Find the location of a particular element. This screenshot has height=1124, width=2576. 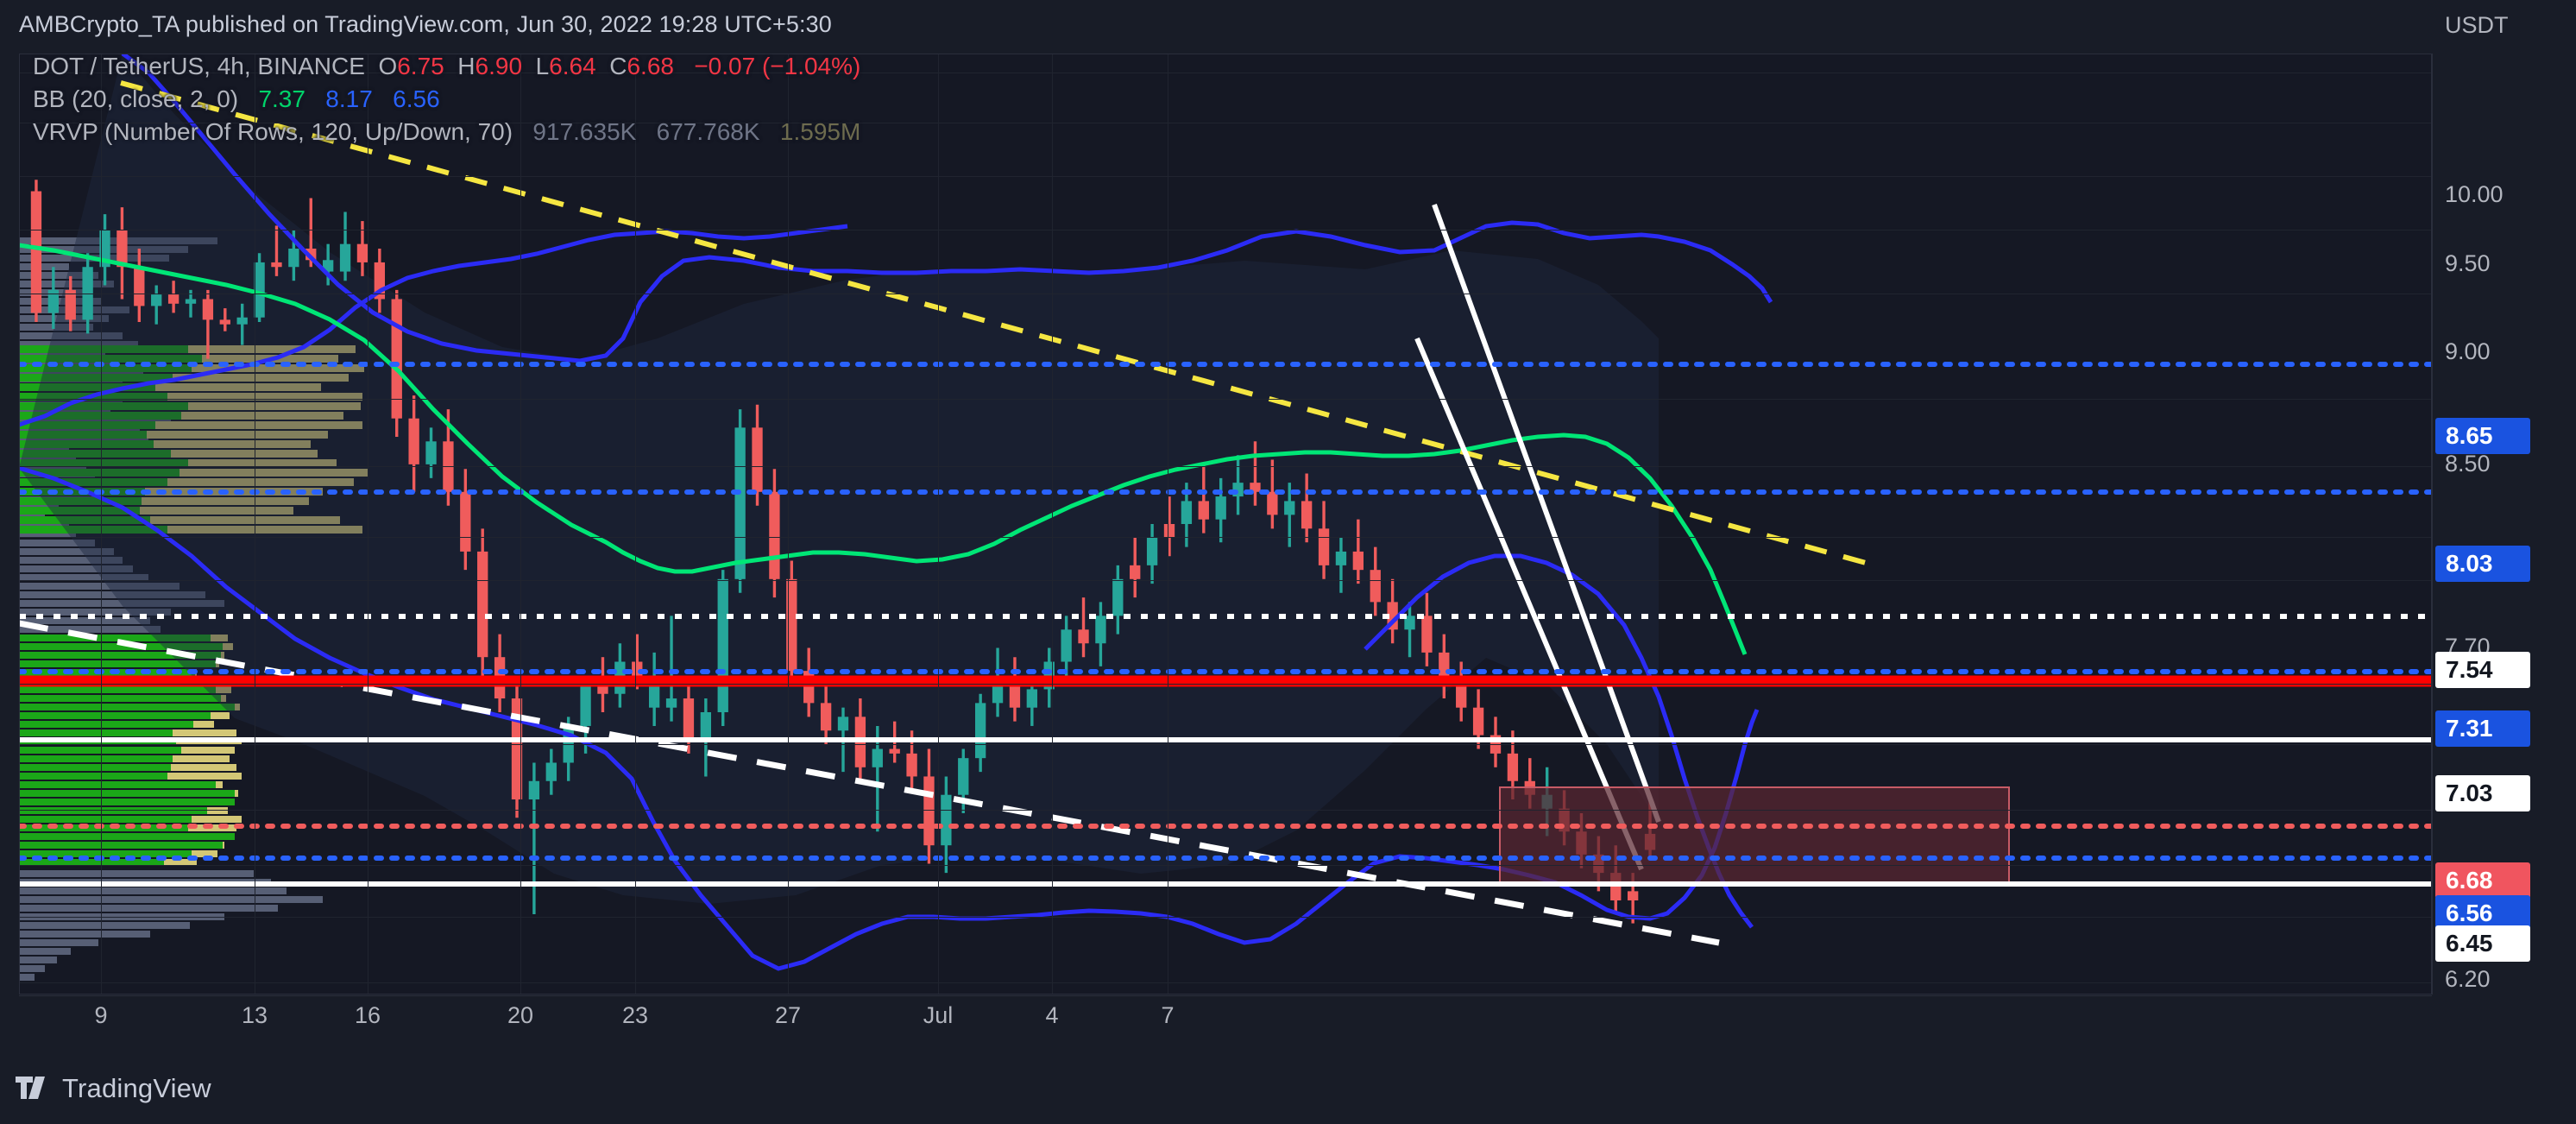

time-axis: 9 13 16 20 23 27 Jul 4 7 is located at coordinates (1225, 1020).